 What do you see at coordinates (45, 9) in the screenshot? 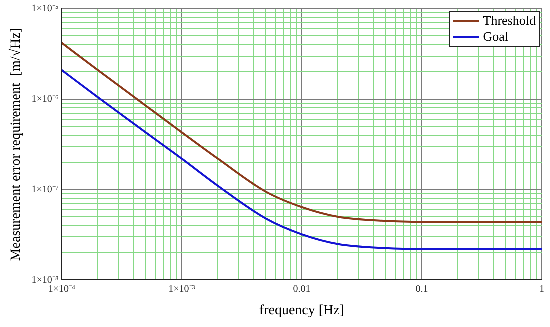
I see `y-tick-label: 1×10⁻⁵` at bounding box center [45, 9].